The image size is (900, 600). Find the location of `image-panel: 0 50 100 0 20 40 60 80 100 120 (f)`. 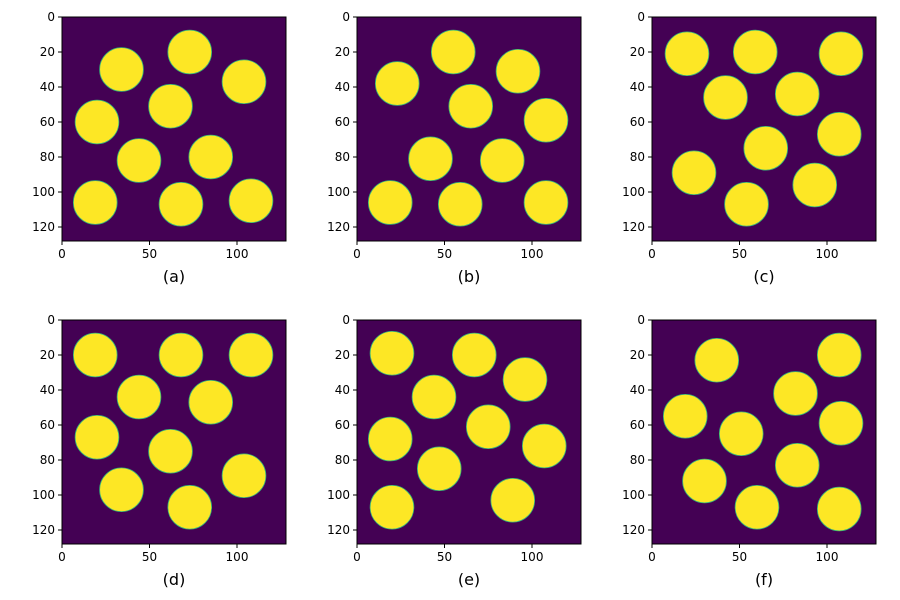

image-panel: 0 50 100 0 20 40 60 80 100 120 (f) is located at coordinates (749, 451).